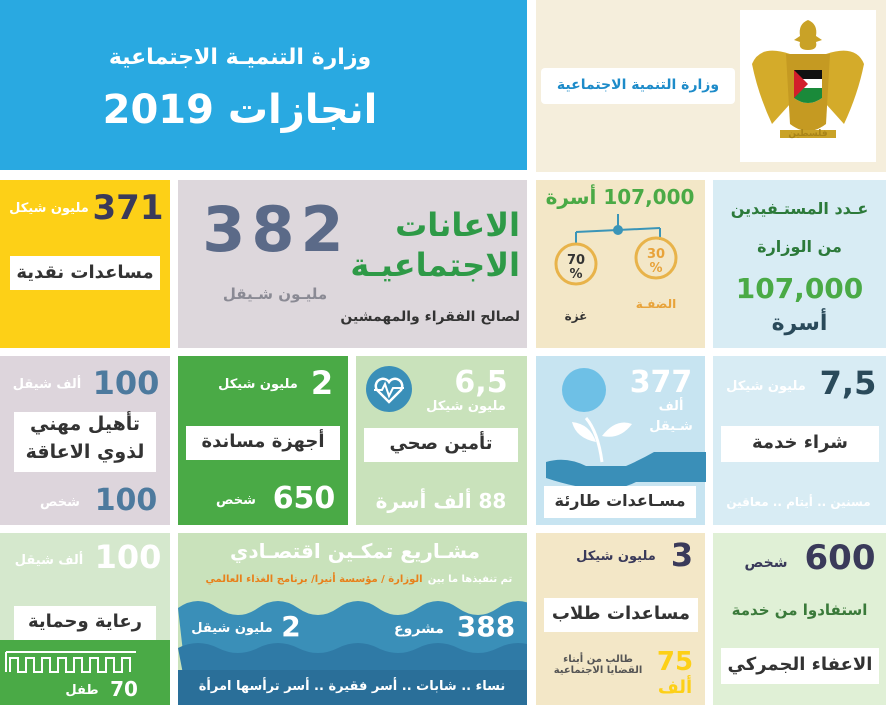 Image resolution: width=886 pixels, height=705 pixels. What do you see at coordinates (616, 556) in the screenshot?
I see `students-unit: مليون شيكل` at bounding box center [616, 556].